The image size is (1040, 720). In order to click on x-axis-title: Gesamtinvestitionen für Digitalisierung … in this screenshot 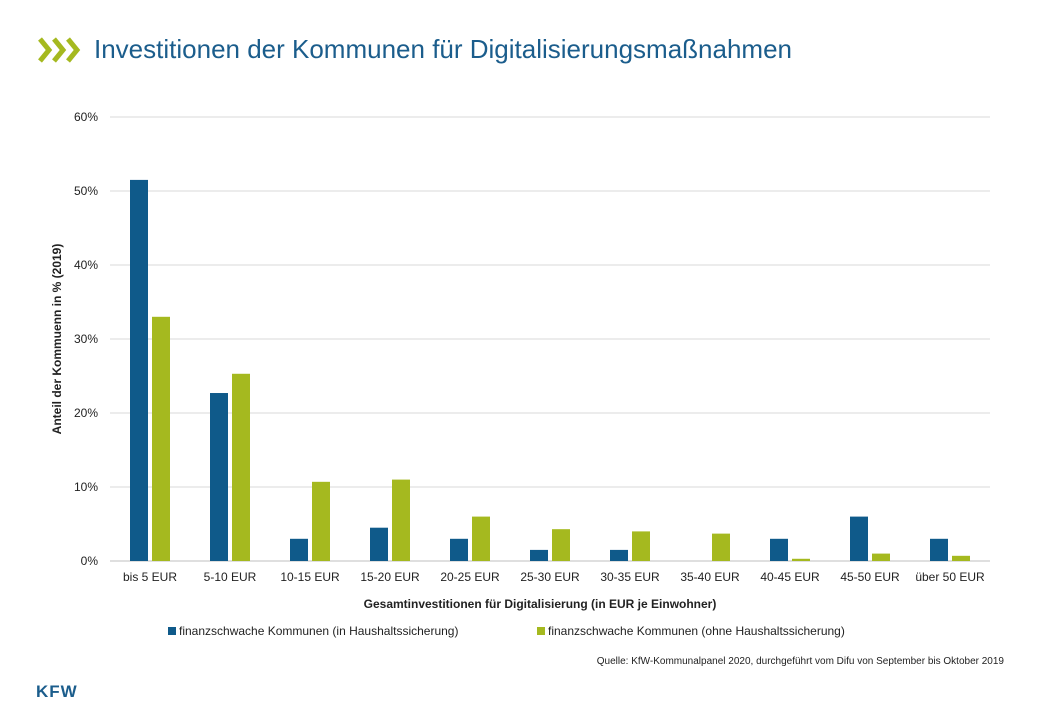, I will do `click(540, 604)`.